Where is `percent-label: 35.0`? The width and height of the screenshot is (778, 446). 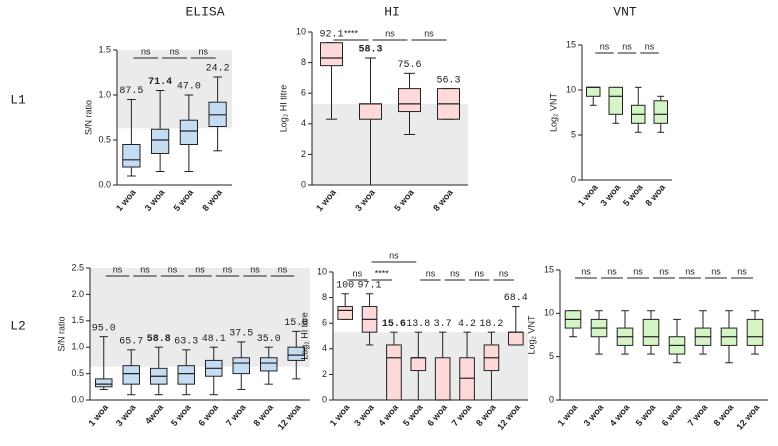
percent-label: 35.0 is located at coordinates (269, 339).